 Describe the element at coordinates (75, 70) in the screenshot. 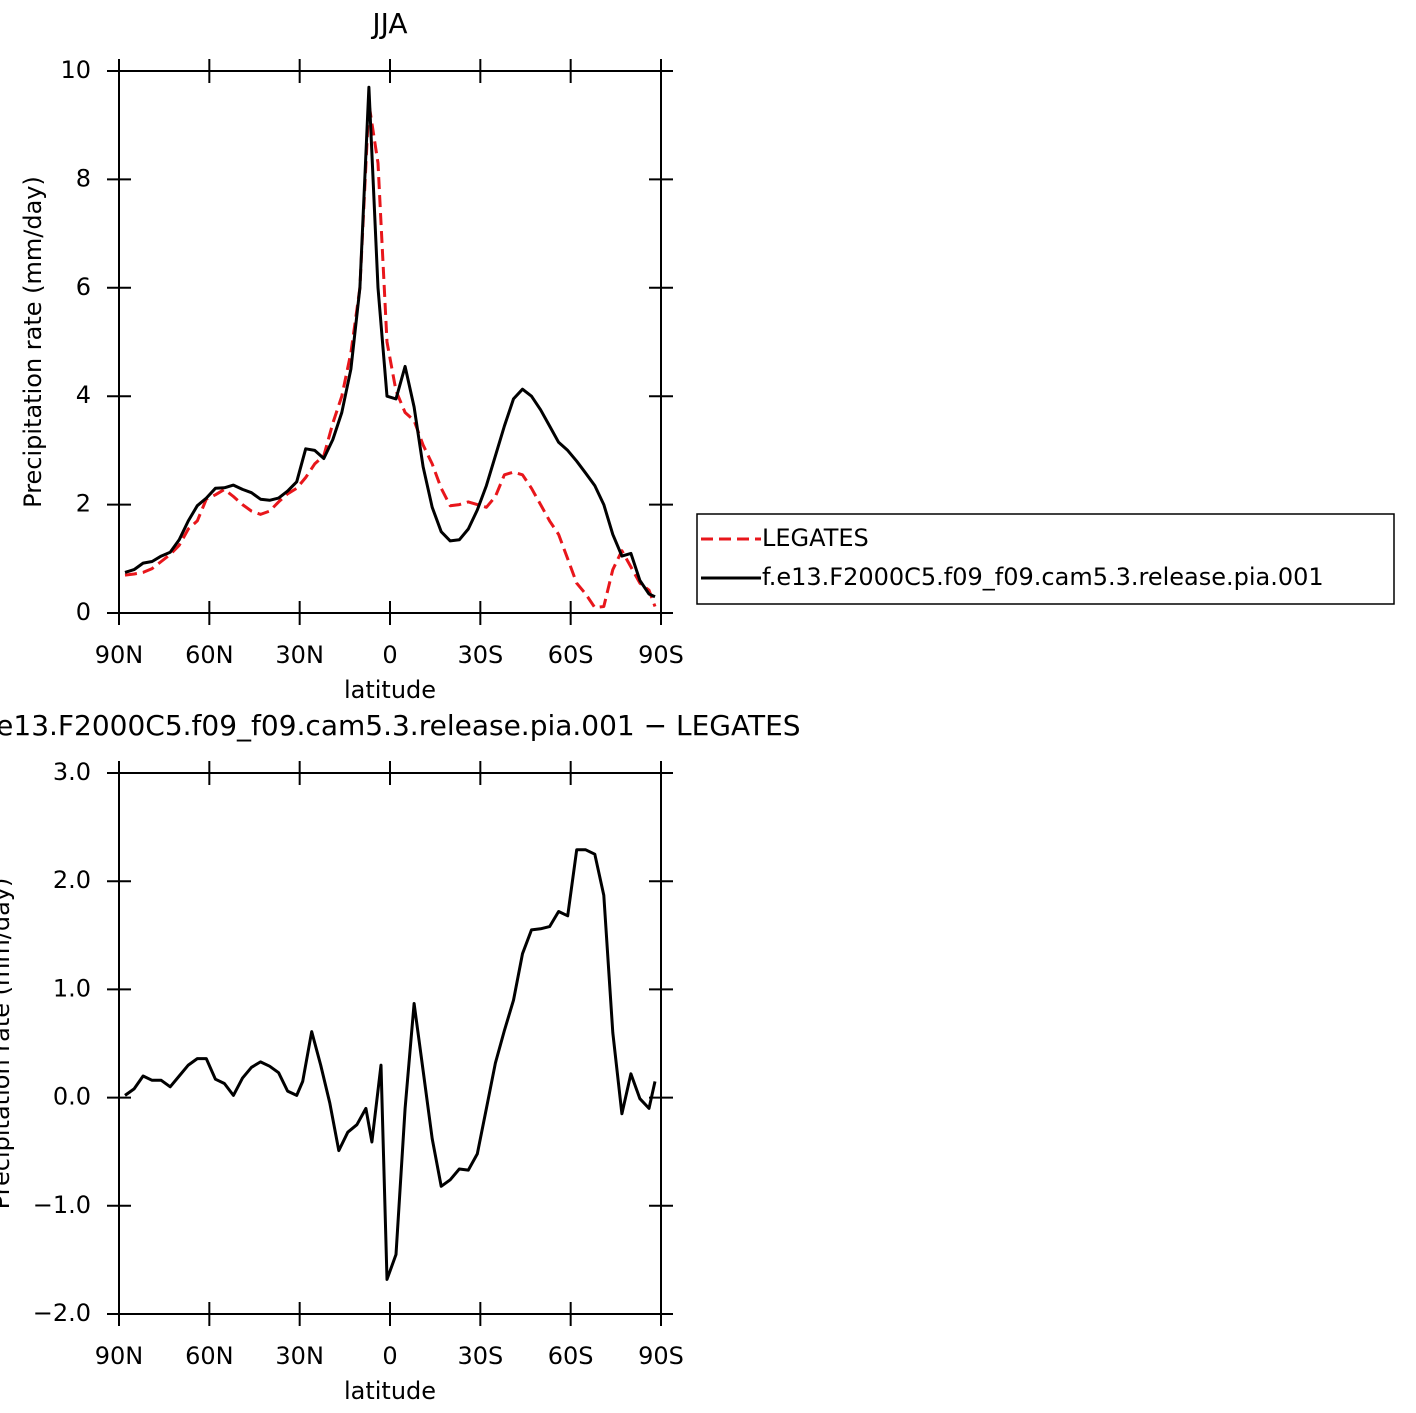

I see `y-tick-label: 10` at that location.